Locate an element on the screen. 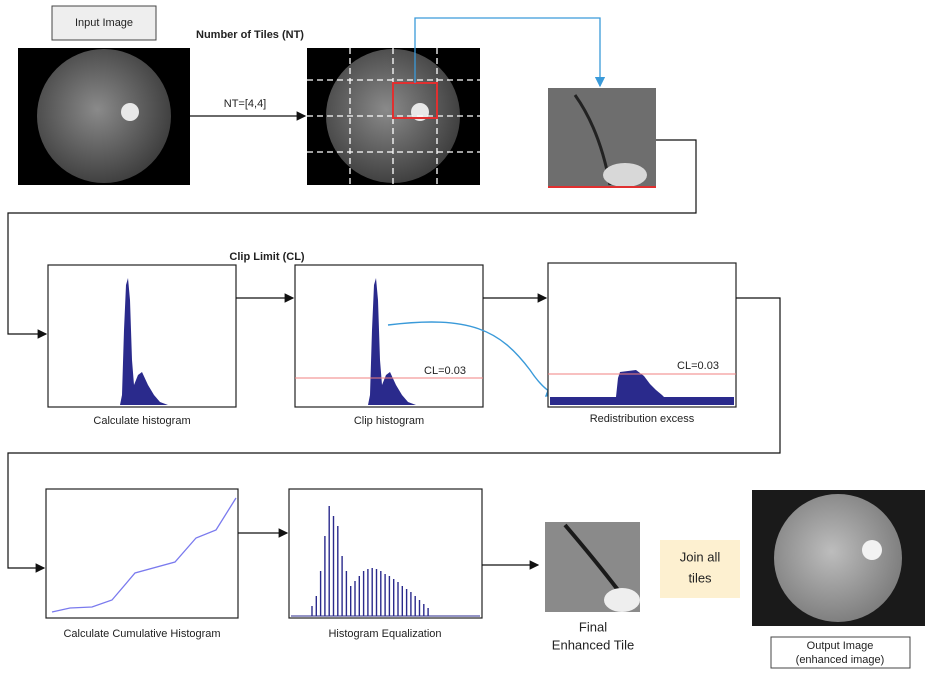 This screenshot has width=925, height=674. caption: Redistribution excess is located at coordinates (642, 419).